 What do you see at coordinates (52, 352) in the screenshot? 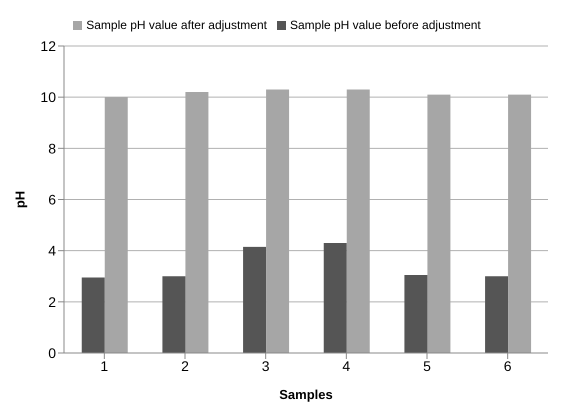
I see `y-tick-label: 0` at bounding box center [52, 352].